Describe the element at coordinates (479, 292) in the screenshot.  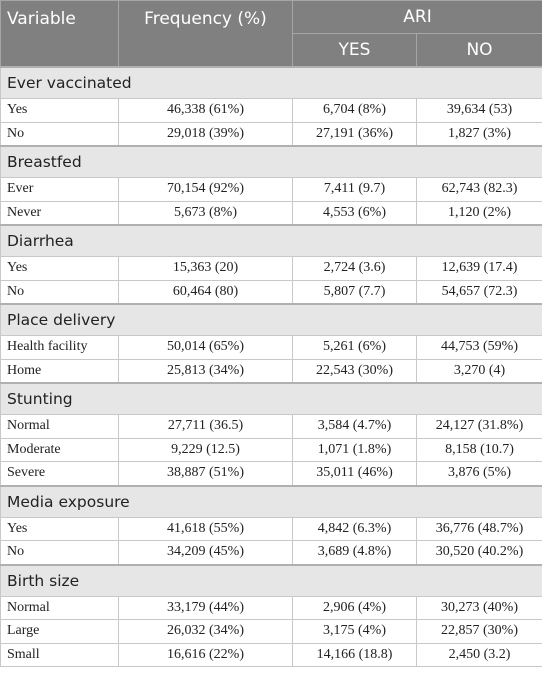
I see `data-cell: 54,657 (72.3)` at that location.